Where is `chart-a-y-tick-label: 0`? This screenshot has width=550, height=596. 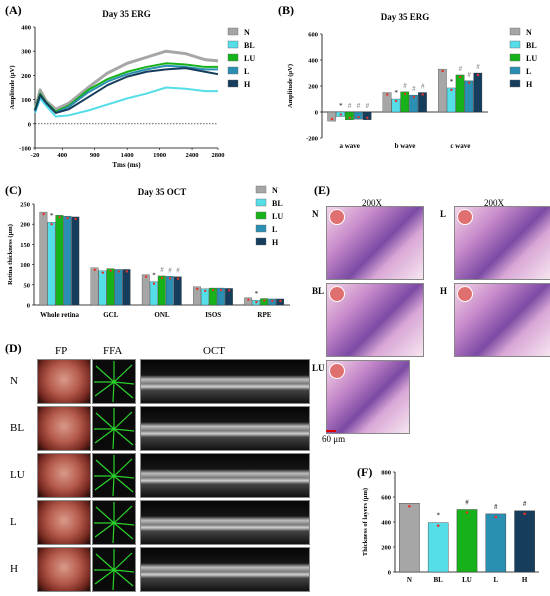 chart-a-y-tick-label: 0 is located at coordinates (29, 124).